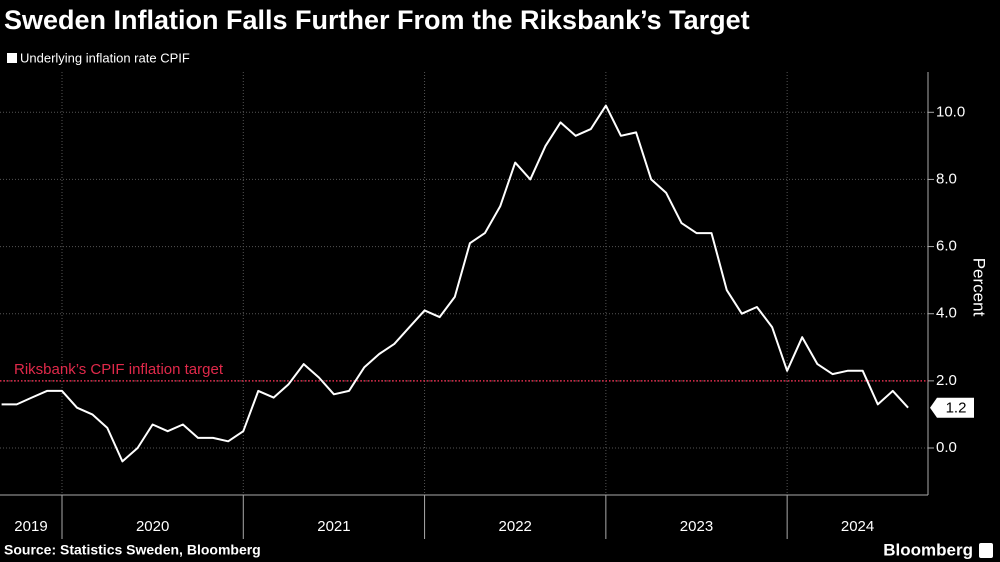 Image resolution: width=1000 pixels, height=562 pixels. I want to click on y-tick-label: 10.0, so click(950, 111).